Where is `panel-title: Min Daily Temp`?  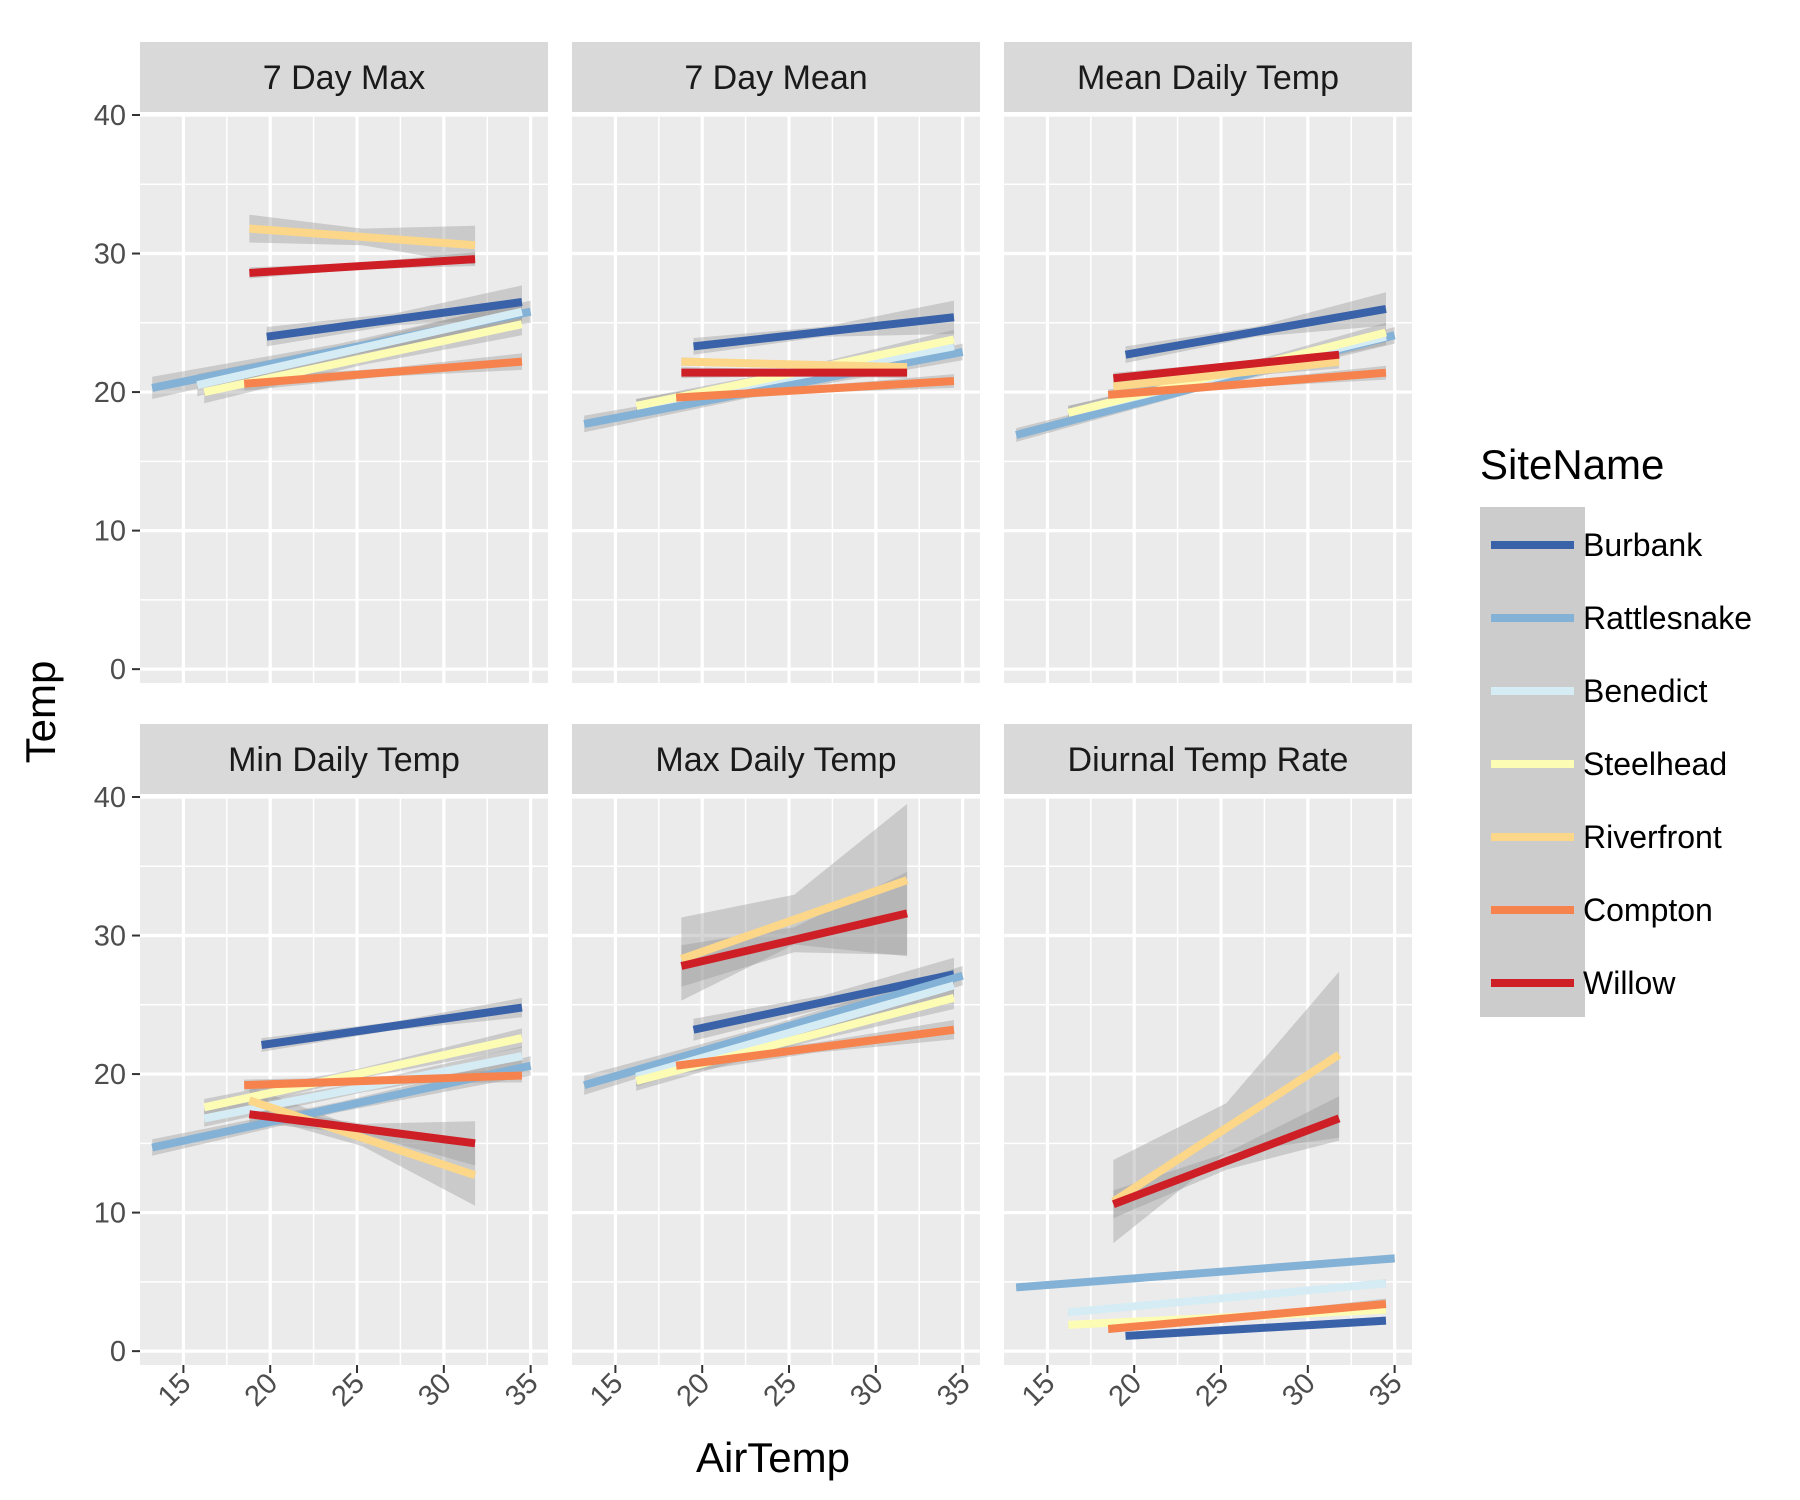
panel-title: Min Daily Temp is located at coordinates (344, 760).